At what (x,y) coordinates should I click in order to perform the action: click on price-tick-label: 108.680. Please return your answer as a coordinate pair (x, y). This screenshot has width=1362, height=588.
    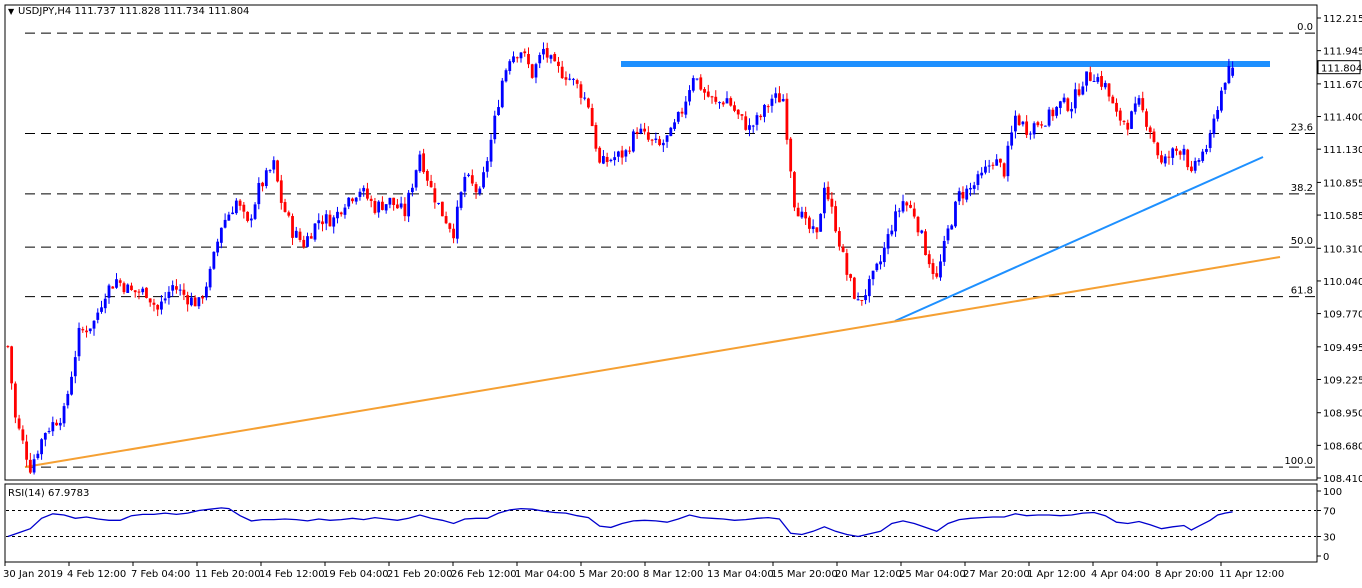
    Looking at the image, I should click on (1342, 446).